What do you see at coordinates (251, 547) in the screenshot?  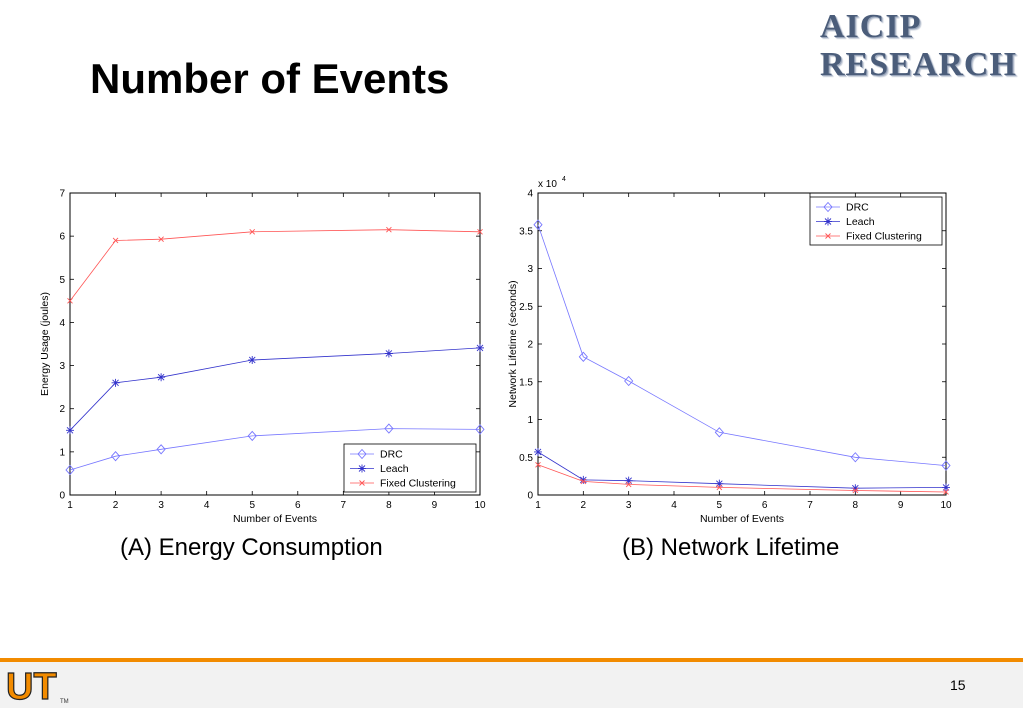 I see `caption-energy-consumption: (A) Energy Consumption` at bounding box center [251, 547].